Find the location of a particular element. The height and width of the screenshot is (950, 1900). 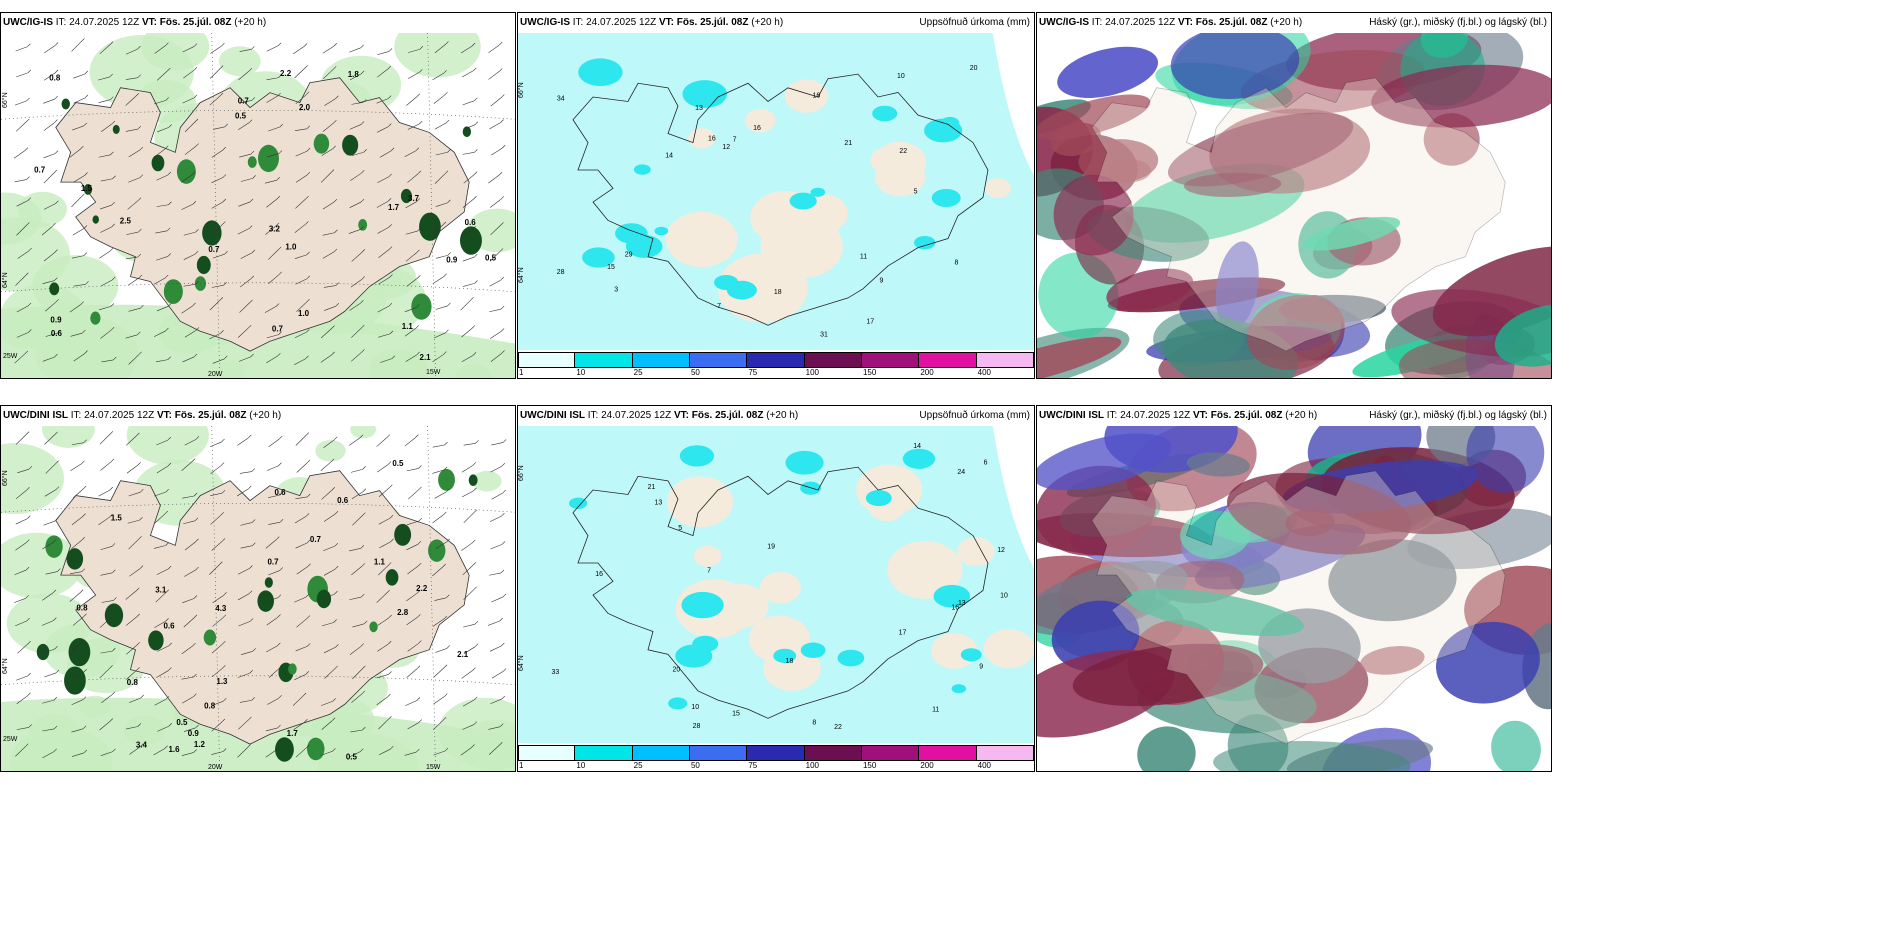

colorbar-tick-label: 10 is located at coordinates (581, 372).